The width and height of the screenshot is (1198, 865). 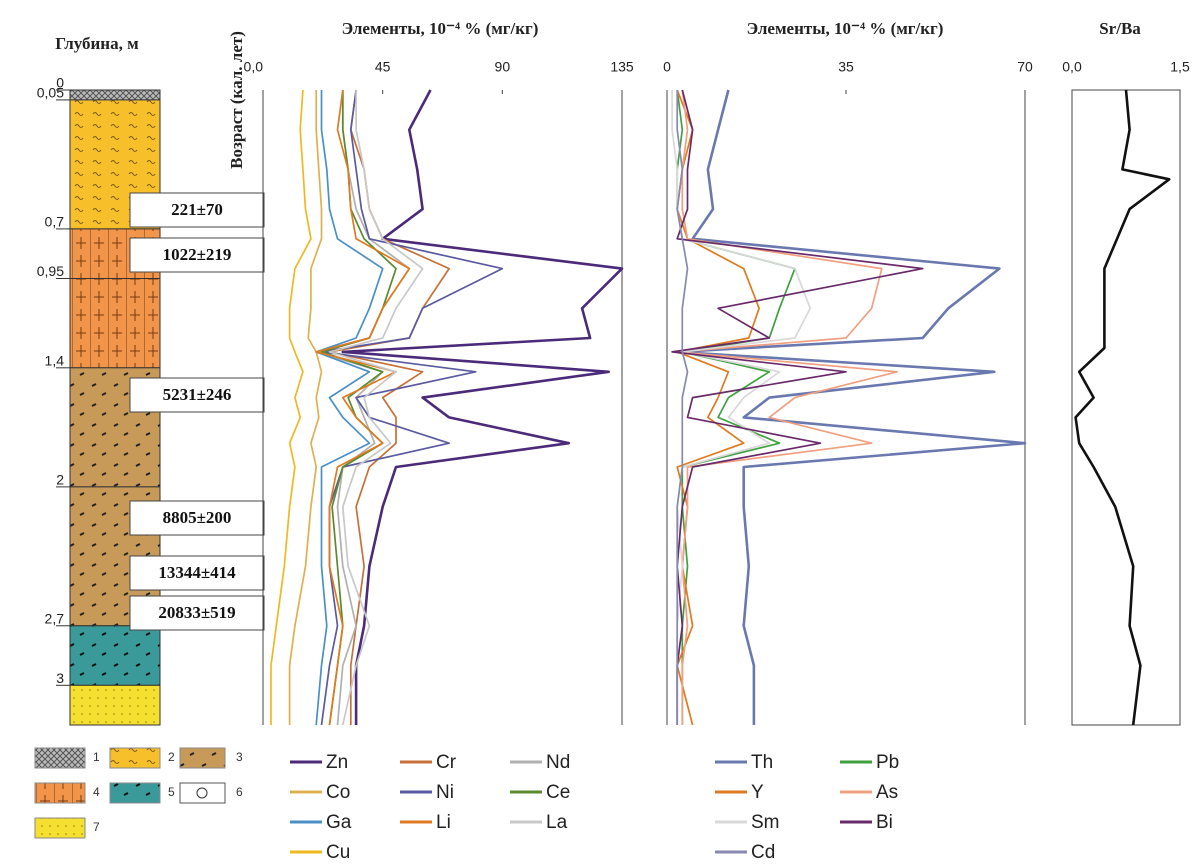 What do you see at coordinates (50, 271) in the screenshot?
I see `depth-tick-label: 0,95` at bounding box center [50, 271].